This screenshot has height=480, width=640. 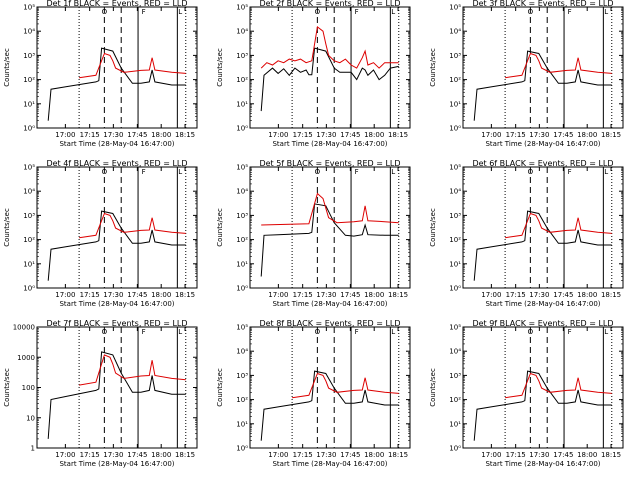 I want to click on chart-title: Det 1f BLACK = Events, RED = LLD, so click(x=116, y=4).